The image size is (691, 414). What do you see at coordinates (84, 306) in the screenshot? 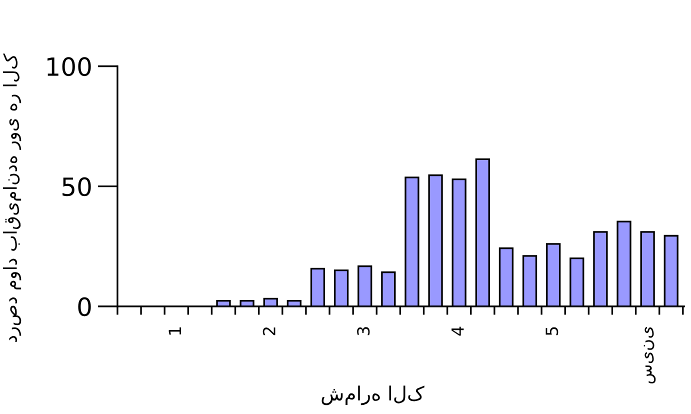
I see `y-tick-label: 0` at bounding box center [84, 306].